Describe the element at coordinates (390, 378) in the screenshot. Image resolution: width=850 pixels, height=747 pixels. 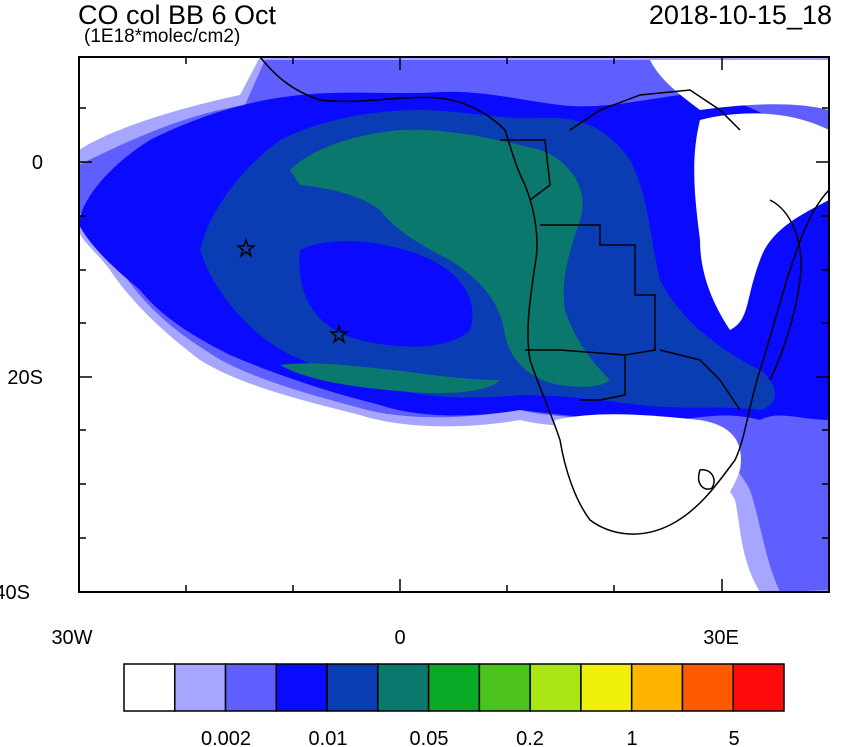
I see `plume-teal-patch` at that location.